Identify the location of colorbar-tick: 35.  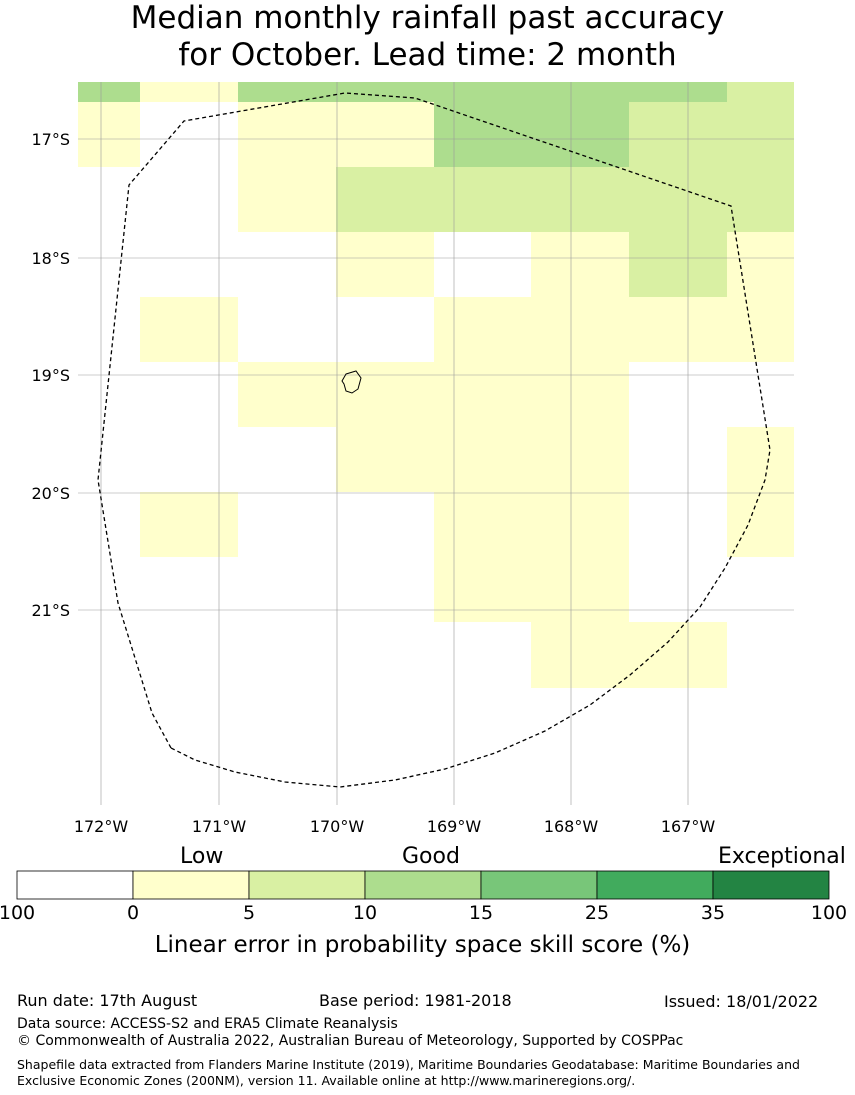
(713, 913).